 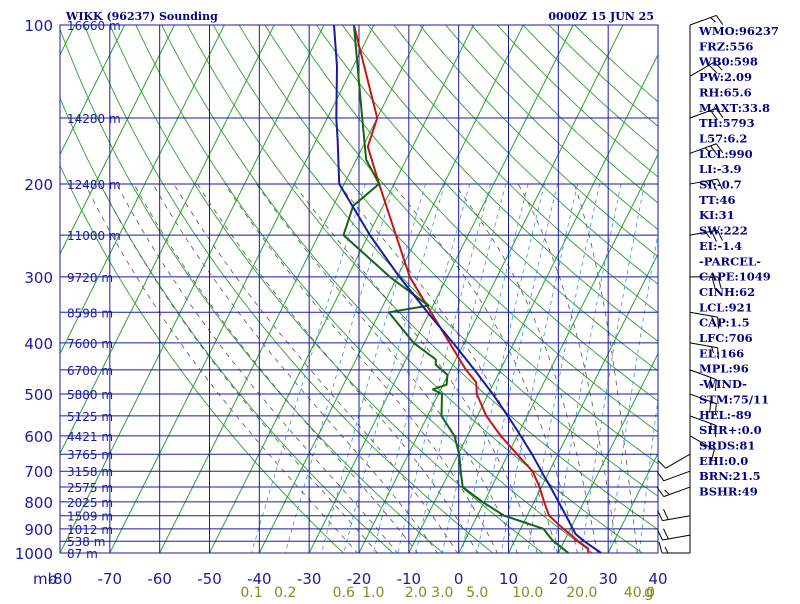 What do you see at coordinates (90, 503) in the screenshot?
I see `height-label: 2025 m` at bounding box center [90, 503].